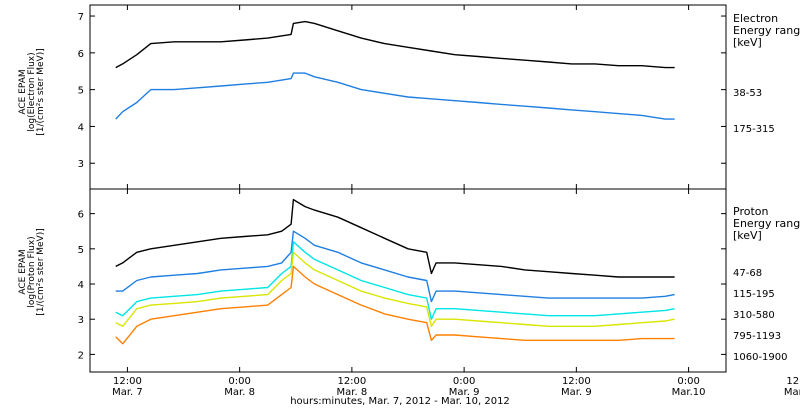 The image size is (800, 410). What do you see at coordinates (81, 355) in the screenshot?
I see `y-tick-label: 2` at bounding box center [81, 355].